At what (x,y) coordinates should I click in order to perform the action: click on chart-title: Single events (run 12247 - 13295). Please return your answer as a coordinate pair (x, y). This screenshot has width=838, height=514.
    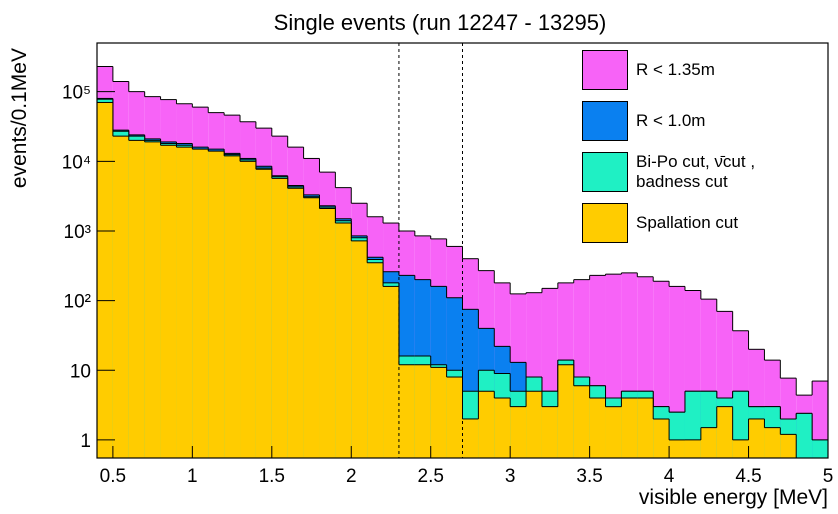
    Looking at the image, I should click on (440, 22).